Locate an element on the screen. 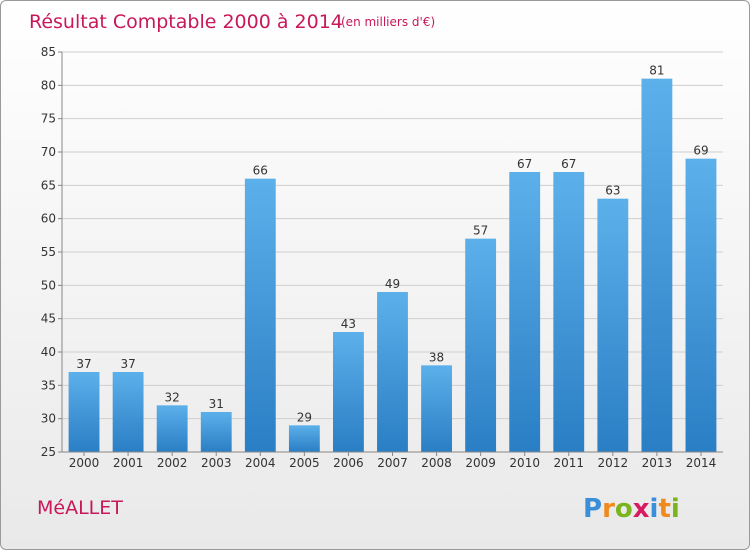 The width and height of the screenshot is (750, 551). data-label: 69 is located at coordinates (700, 151).